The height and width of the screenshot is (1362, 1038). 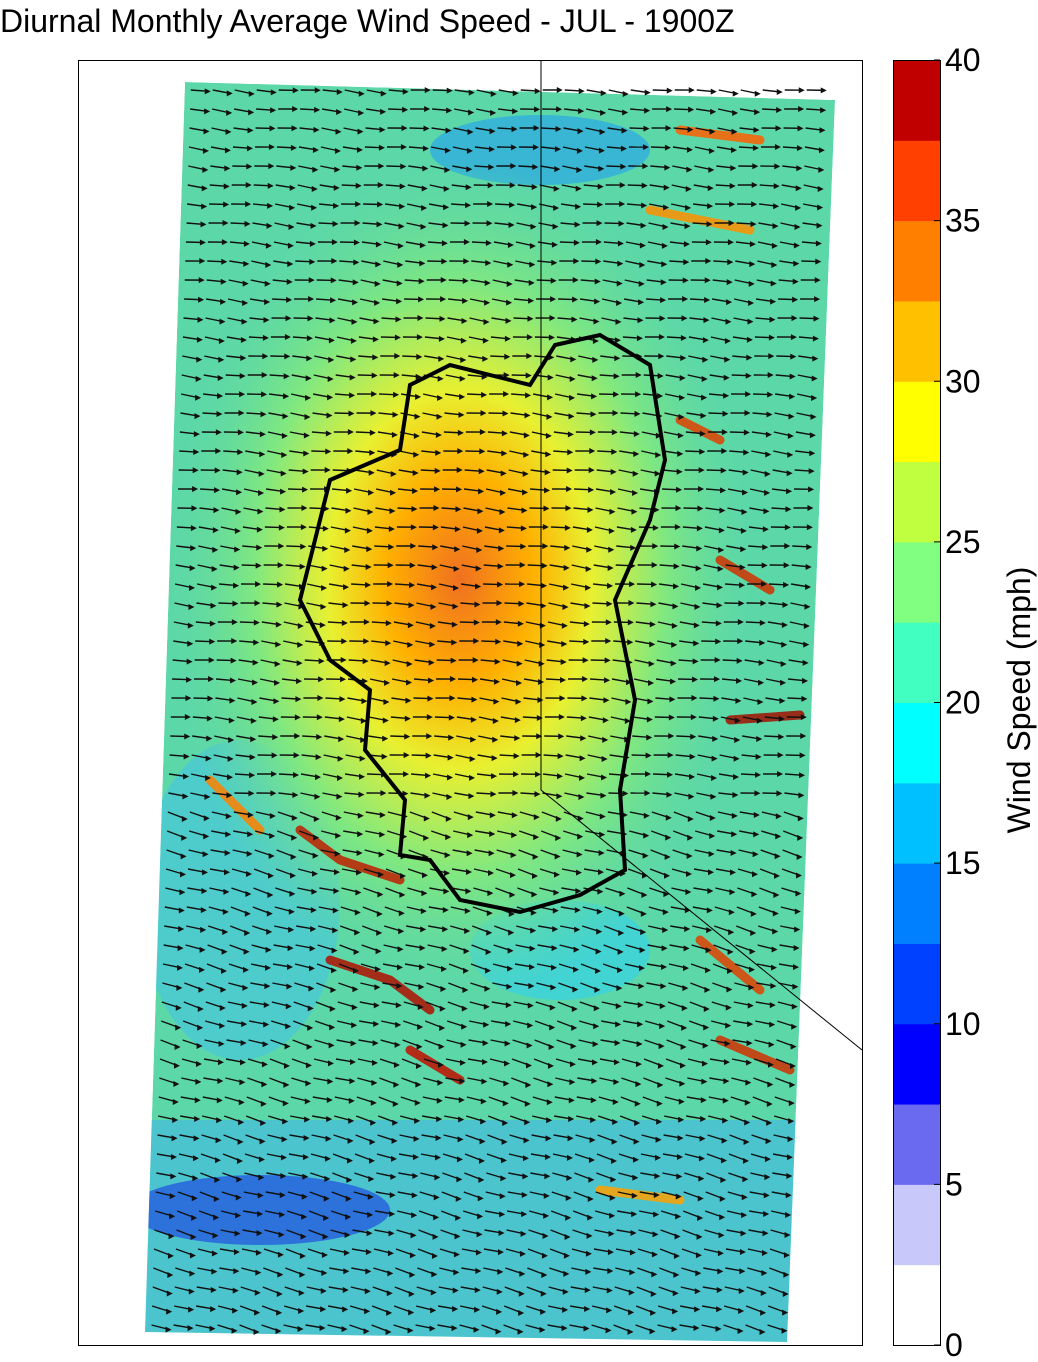 I want to click on colorbar-frame, so click(x=917, y=703).